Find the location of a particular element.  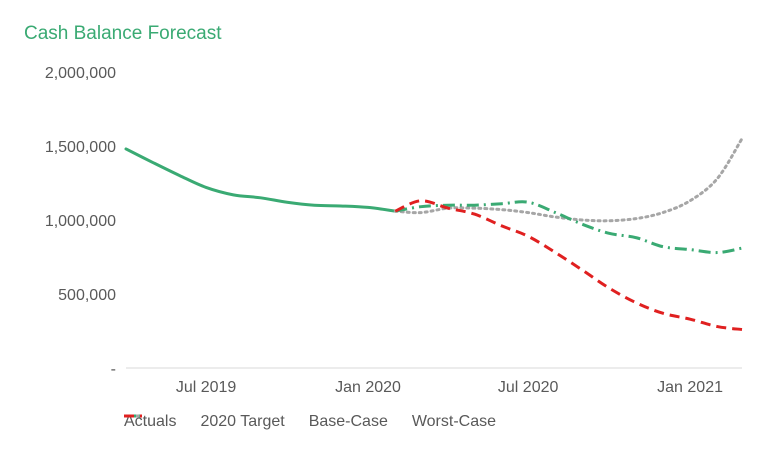

series-line-base-case is located at coordinates (569, 227).